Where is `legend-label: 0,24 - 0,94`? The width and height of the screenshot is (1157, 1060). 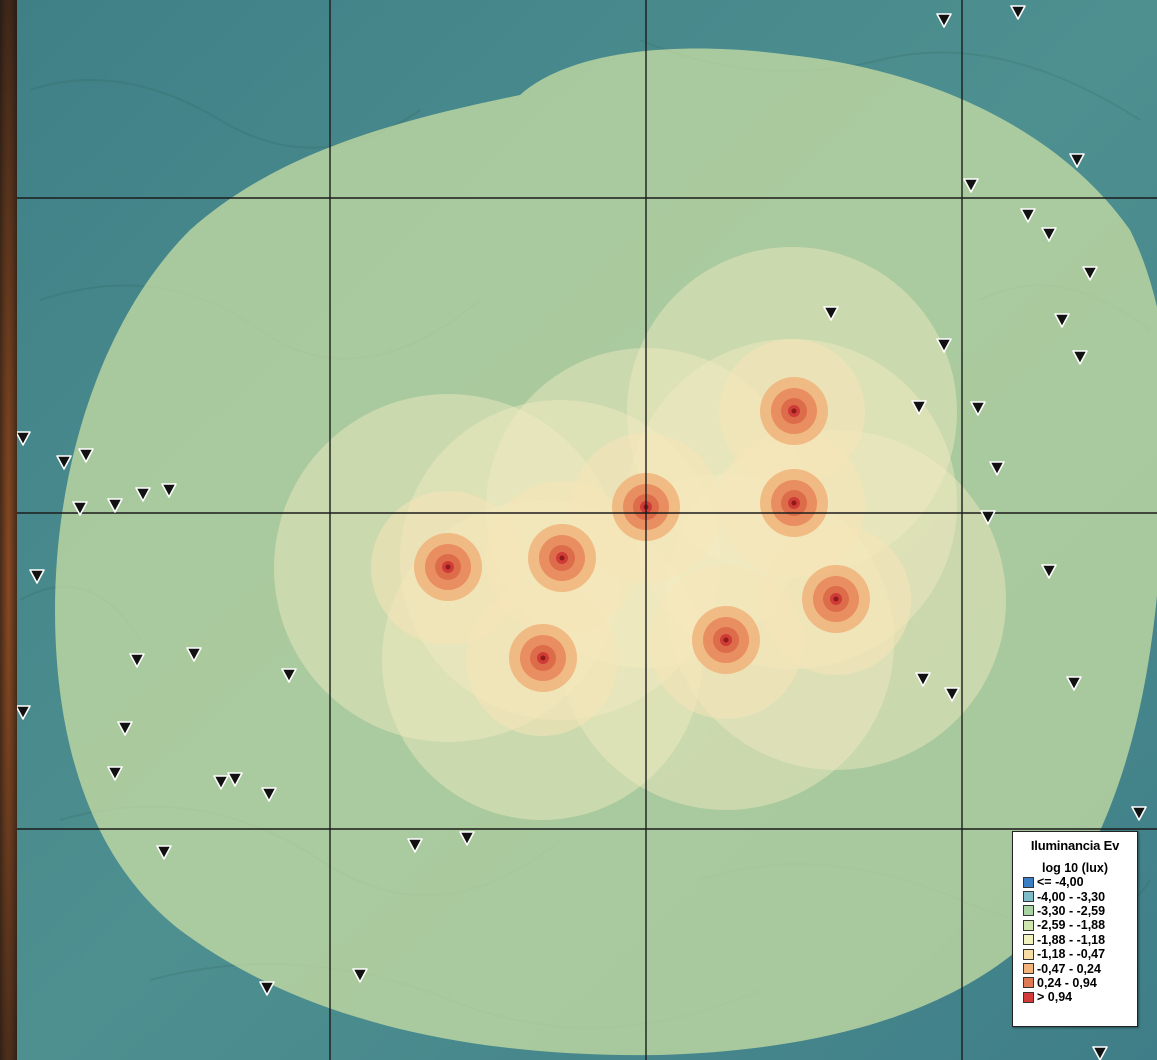
legend-label: 0,24 - 0,94 is located at coordinates (1067, 982).